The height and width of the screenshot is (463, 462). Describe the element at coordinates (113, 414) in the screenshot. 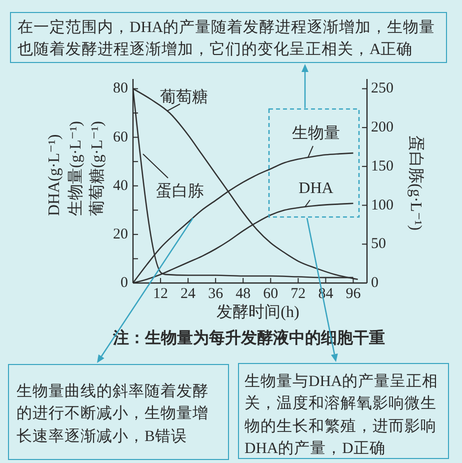

I see `text: 生物量曲线的斜率随着发酵的进行不断减小，生物量增长速率逐渐减小，B错误` at that location.